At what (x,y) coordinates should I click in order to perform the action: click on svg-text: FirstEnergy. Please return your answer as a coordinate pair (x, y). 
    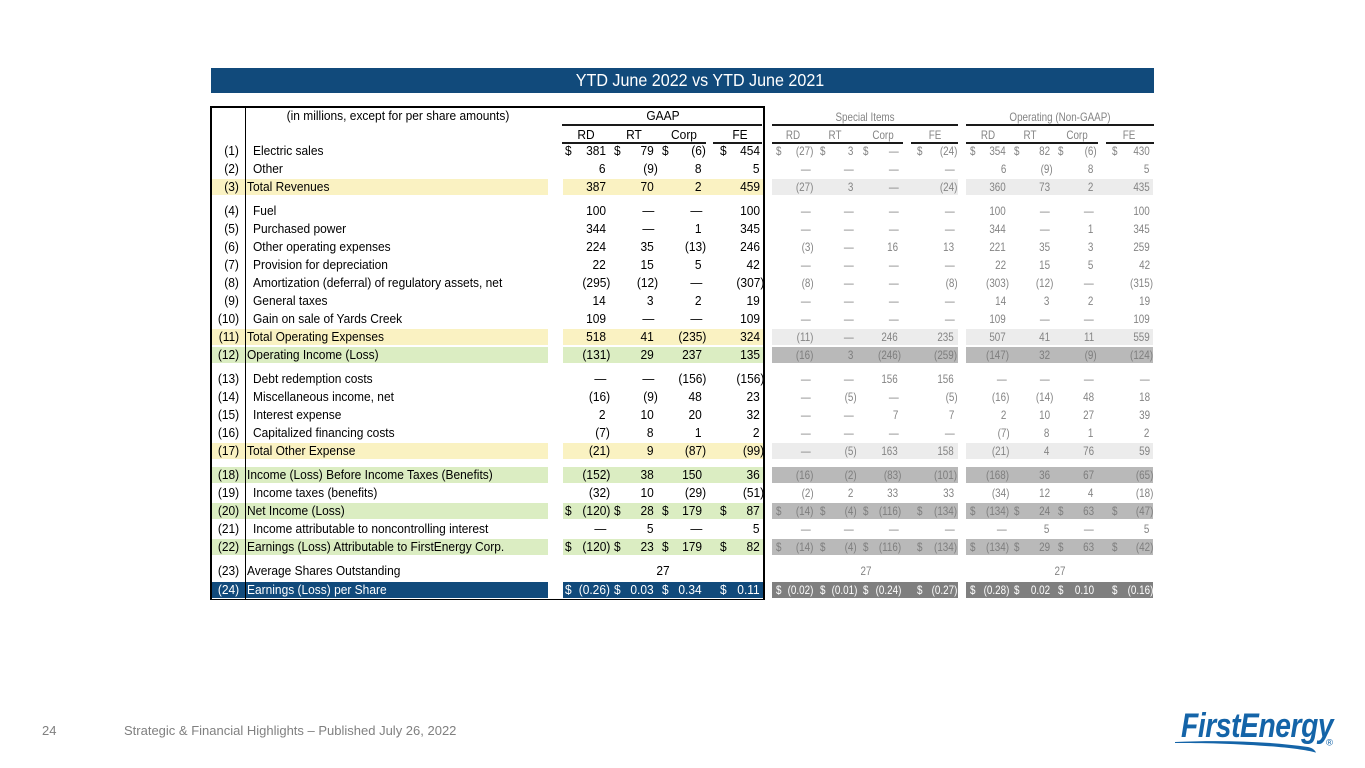
    Looking at the image, I should click on (1258, 726).